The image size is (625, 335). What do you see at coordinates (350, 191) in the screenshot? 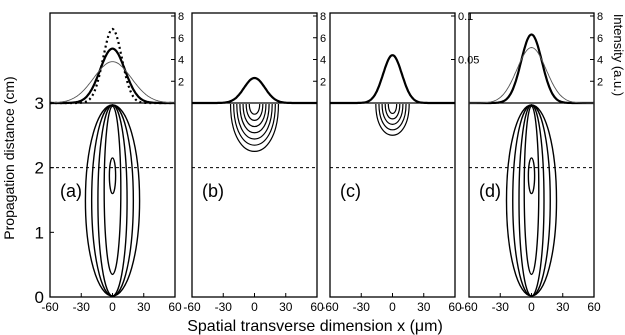
I see `panel-label: (c)` at bounding box center [350, 191].